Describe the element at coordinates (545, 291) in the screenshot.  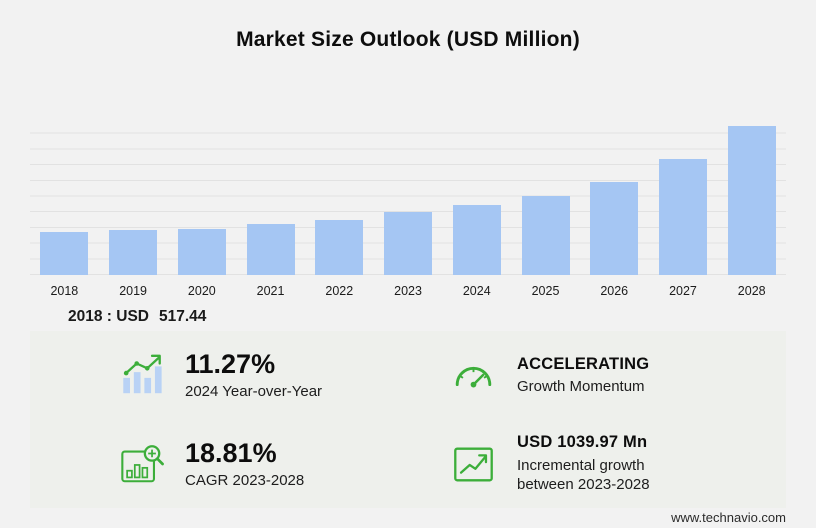
I see `x-tick-label-2025: 2025` at that location.